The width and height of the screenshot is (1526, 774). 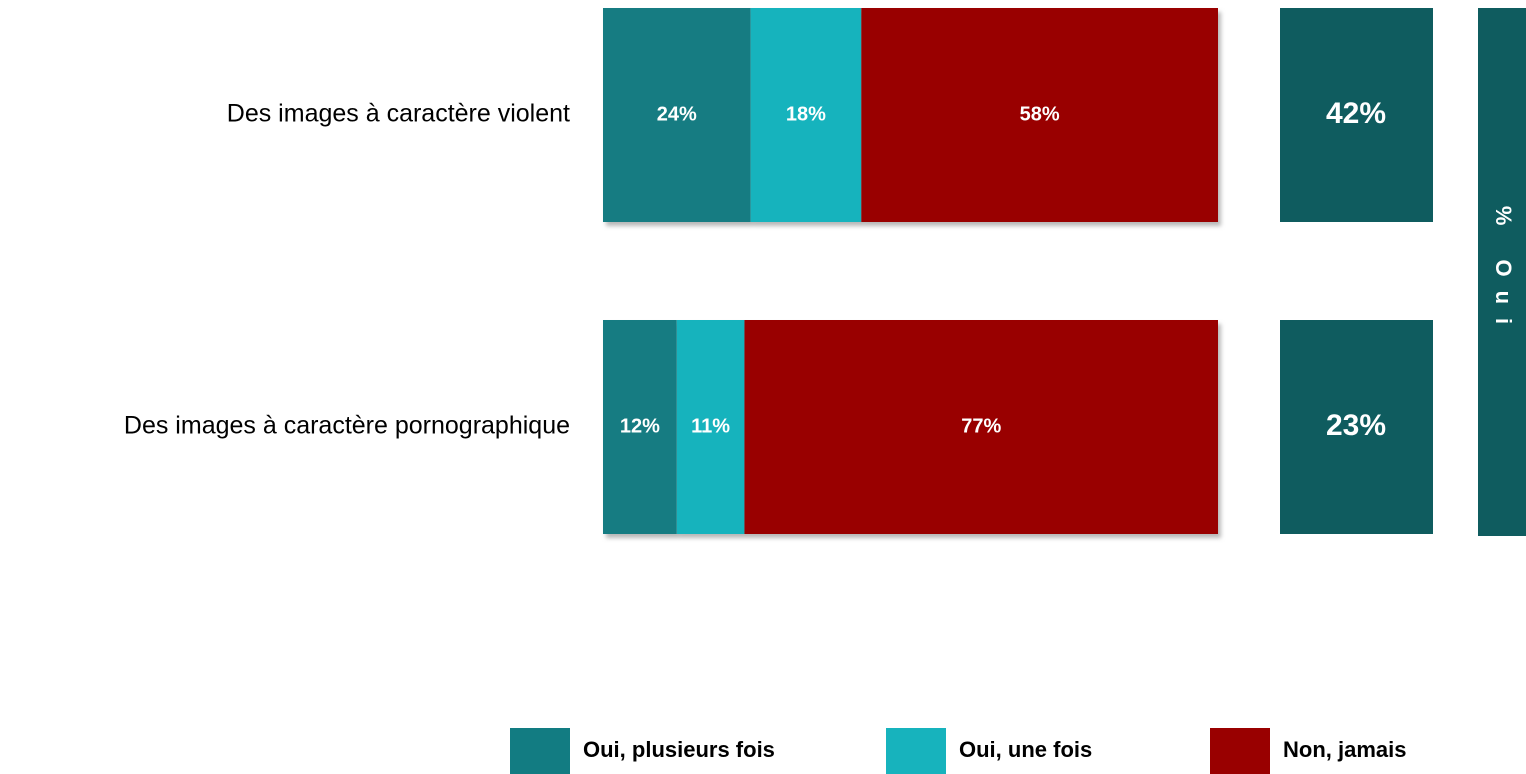 I want to click on value-label: 24%, so click(x=677, y=114).